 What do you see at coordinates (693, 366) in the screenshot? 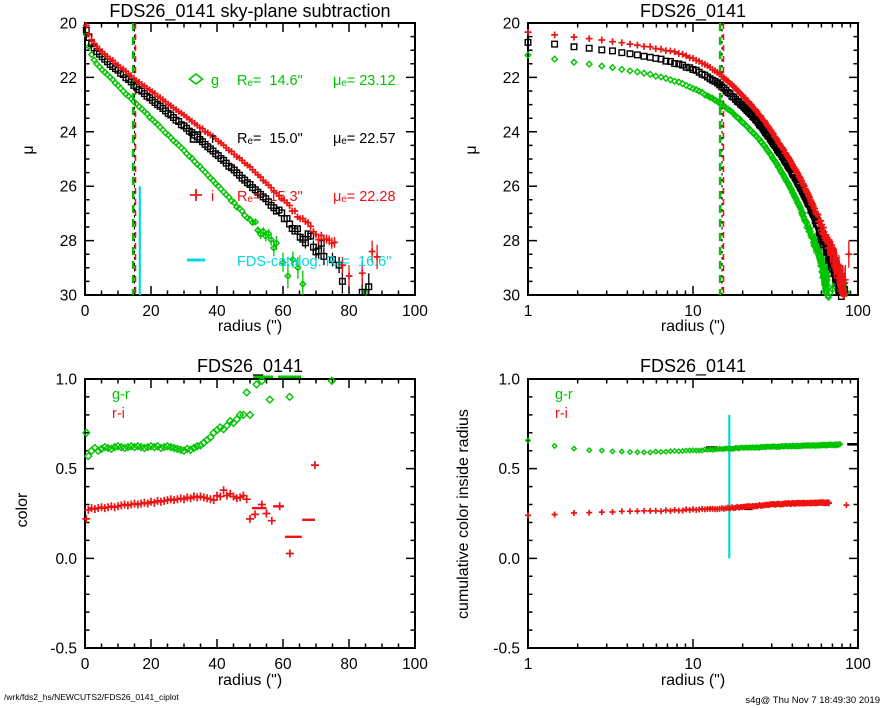
I see `title-bottom-right: FDS26_0141` at bounding box center [693, 366].